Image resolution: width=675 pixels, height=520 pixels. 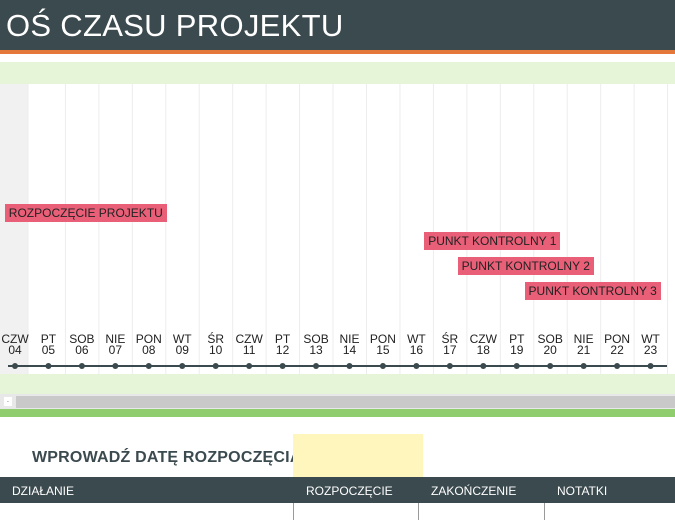 I want to click on day-label: PON 22, so click(x=617, y=344).